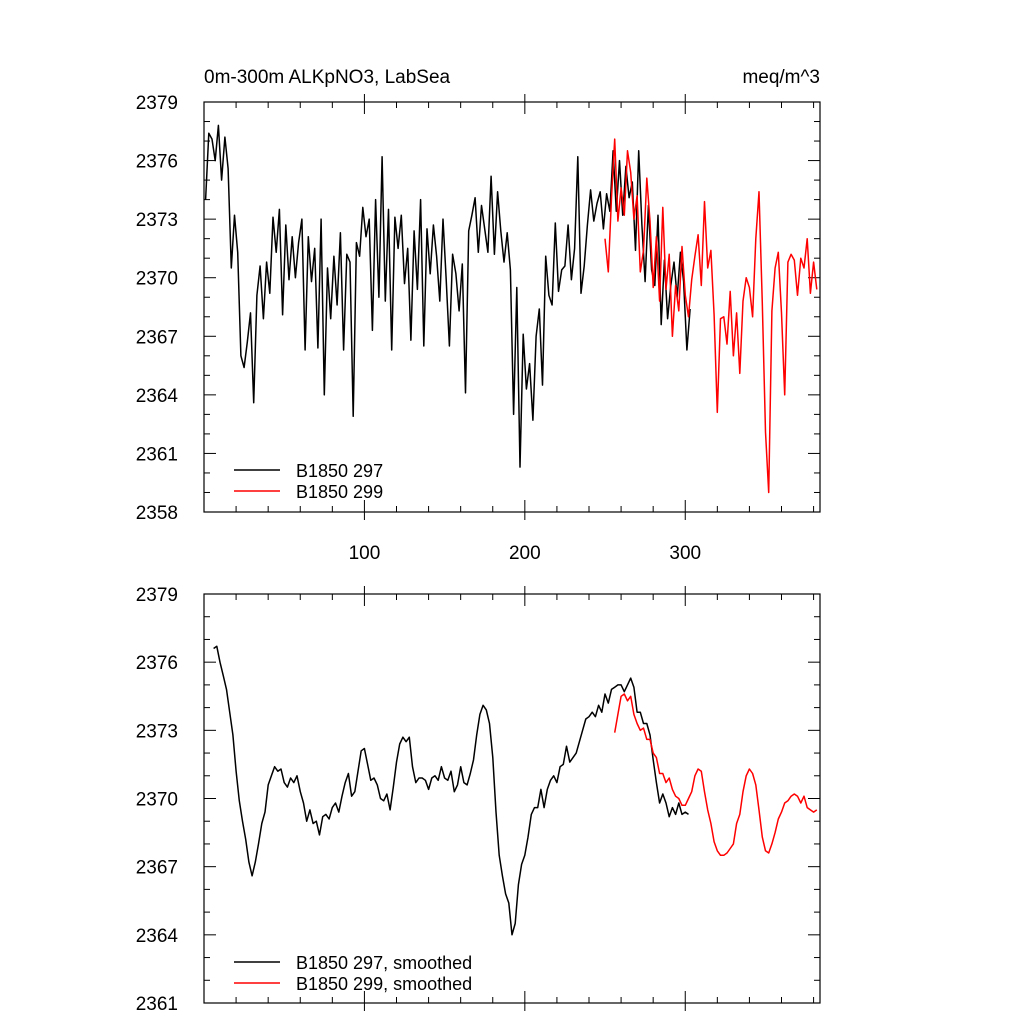 Image resolution: width=1024 pixels, height=1029 pixels. I want to click on bottom-legend: B1850 297, smoothed B1850 299, smoothed, so click(353, 973).